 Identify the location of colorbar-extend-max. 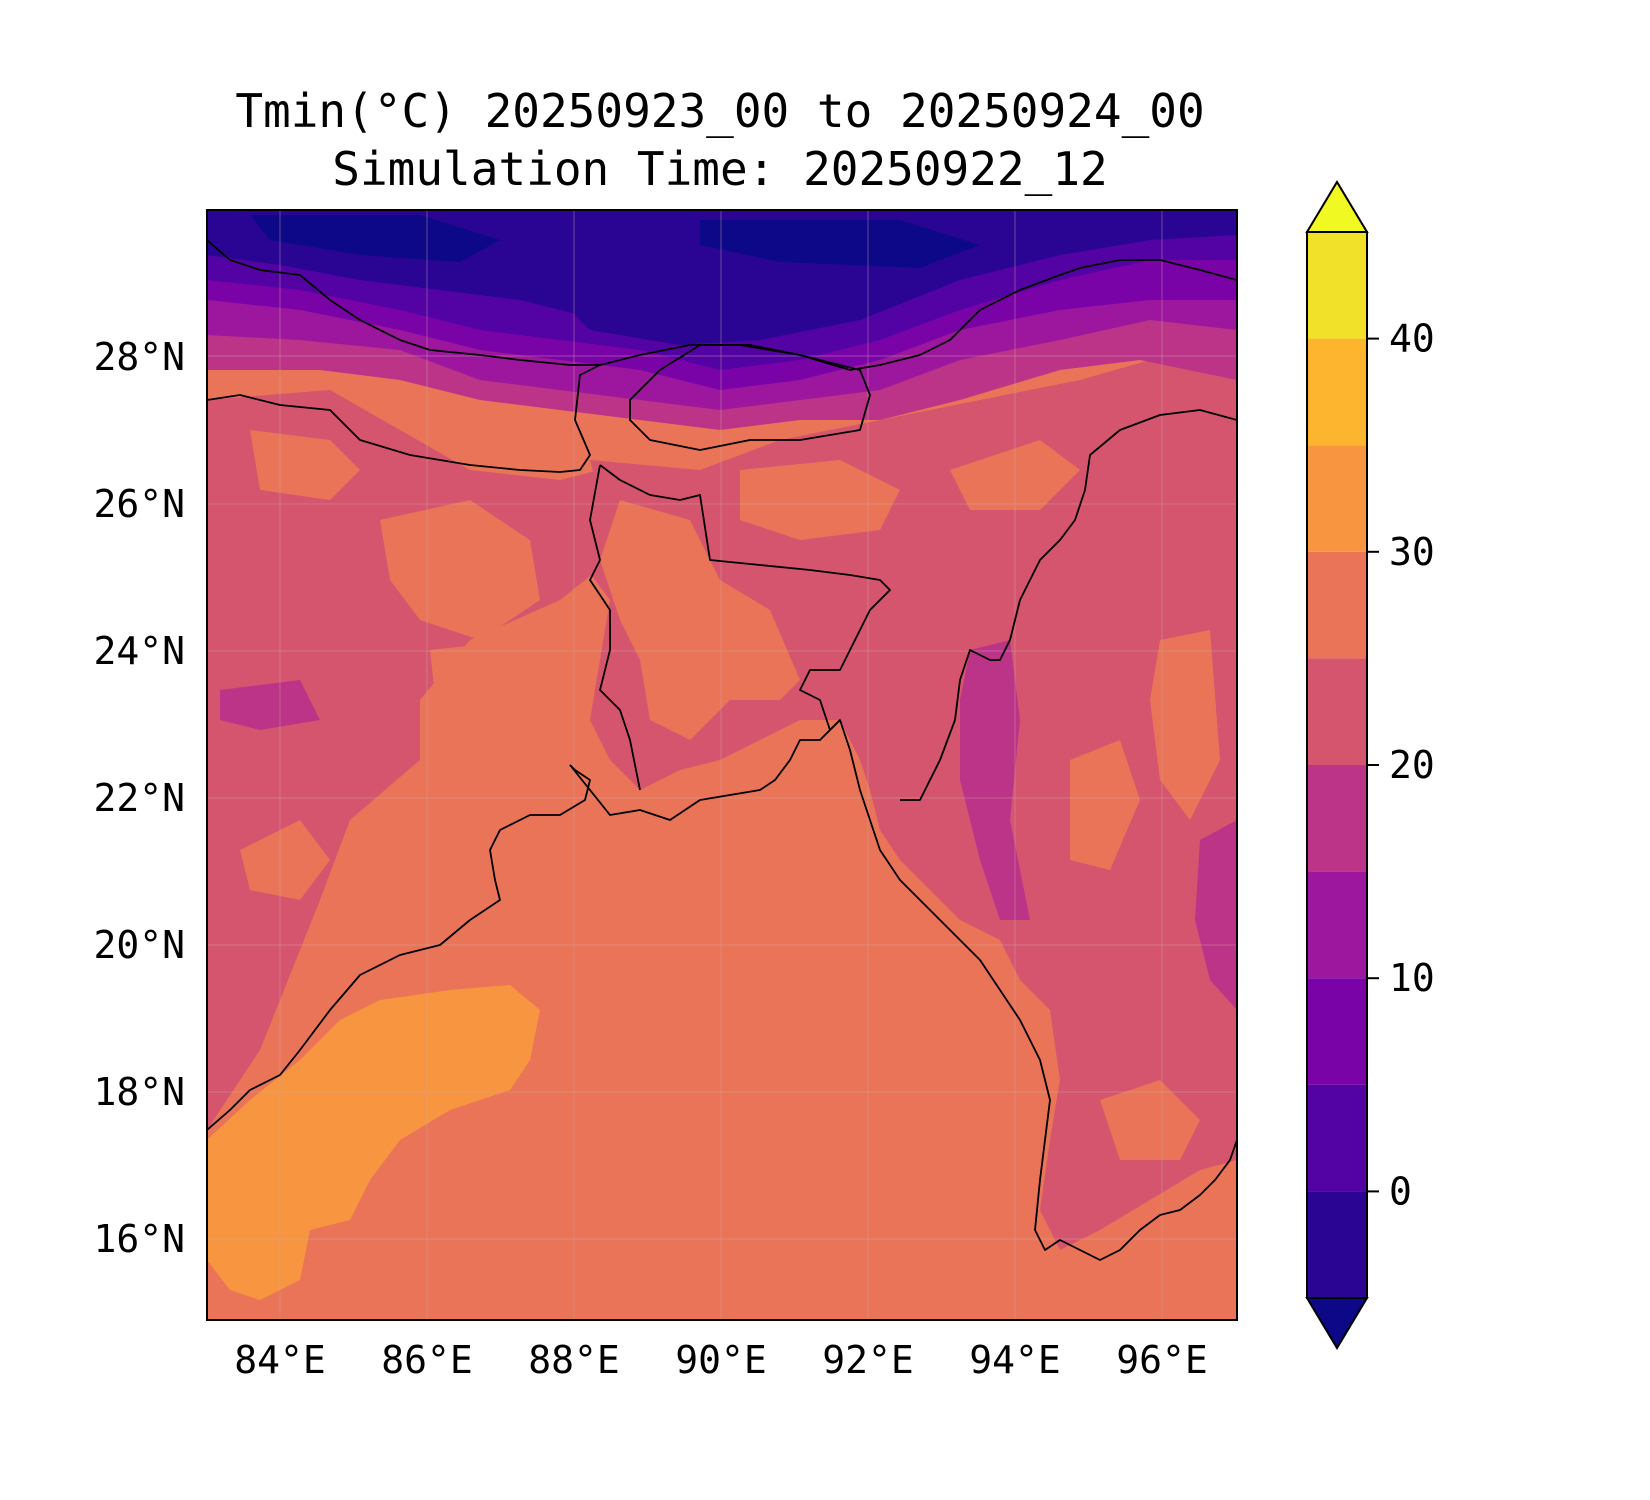
(1337, 206).